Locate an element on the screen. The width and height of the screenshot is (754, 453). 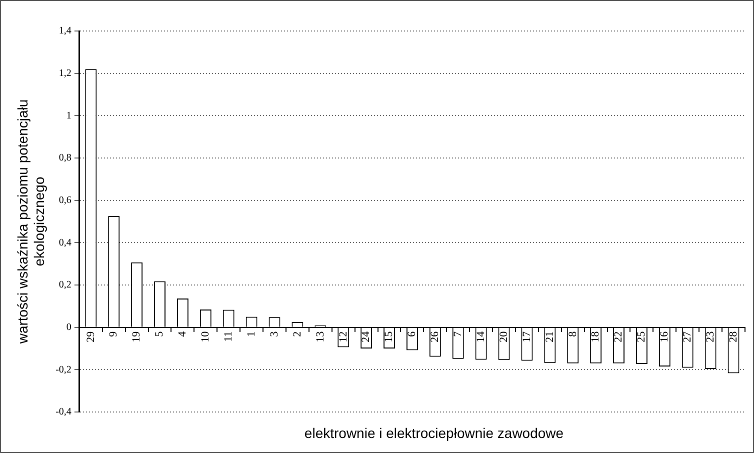
x-tick-label: 22 is located at coordinates (618, 336).